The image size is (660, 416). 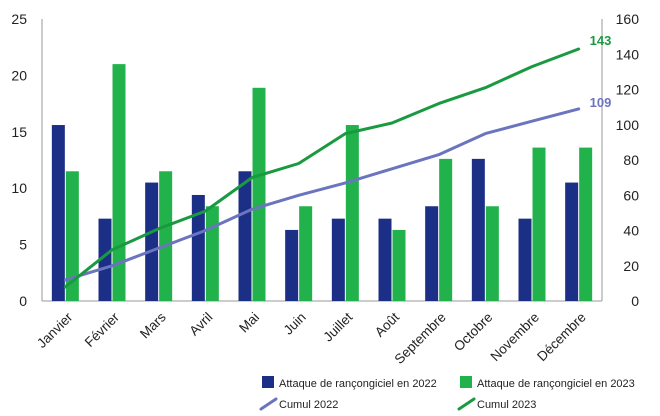 What do you see at coordinates (631, 231) in the screenshot?
I see `y-right-tick-label: 40` at bounding box center [631, 231].